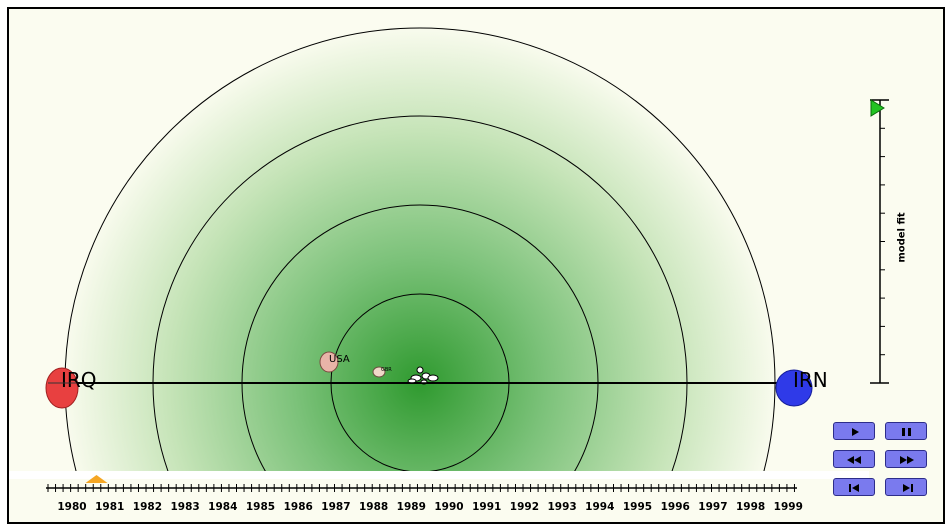 Image resolution: width=951 pixels, height=531 pixels. I want to click on actor-gbr-label: GBR, so click(386, 370).